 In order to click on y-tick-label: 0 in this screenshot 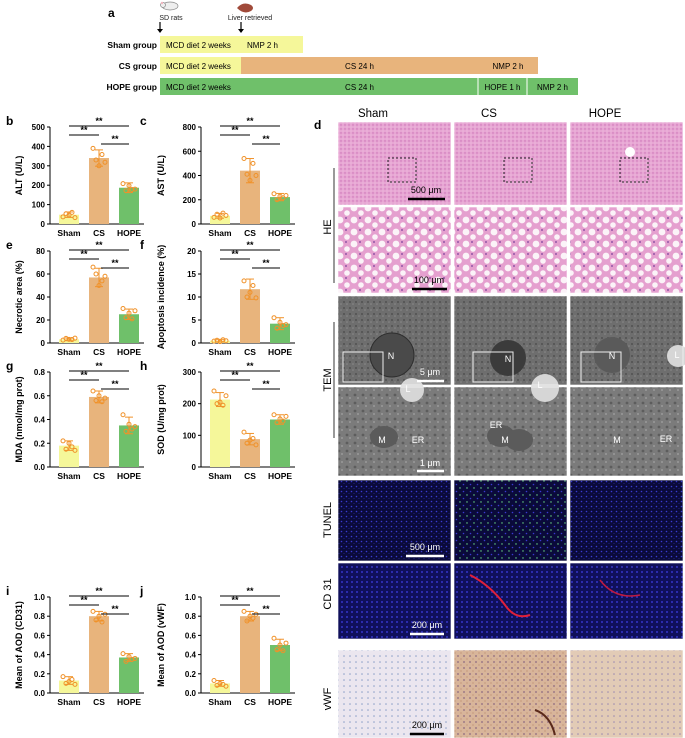, I will do `click(194, 343)`.